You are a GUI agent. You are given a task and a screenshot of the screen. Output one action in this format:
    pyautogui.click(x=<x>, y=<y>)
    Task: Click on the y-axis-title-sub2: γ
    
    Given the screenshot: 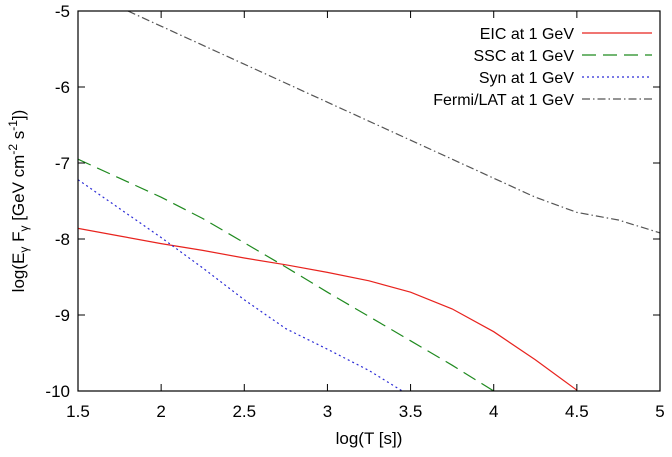 What is the action you would take?
    pyautogui.click(x=24, y=229)
    